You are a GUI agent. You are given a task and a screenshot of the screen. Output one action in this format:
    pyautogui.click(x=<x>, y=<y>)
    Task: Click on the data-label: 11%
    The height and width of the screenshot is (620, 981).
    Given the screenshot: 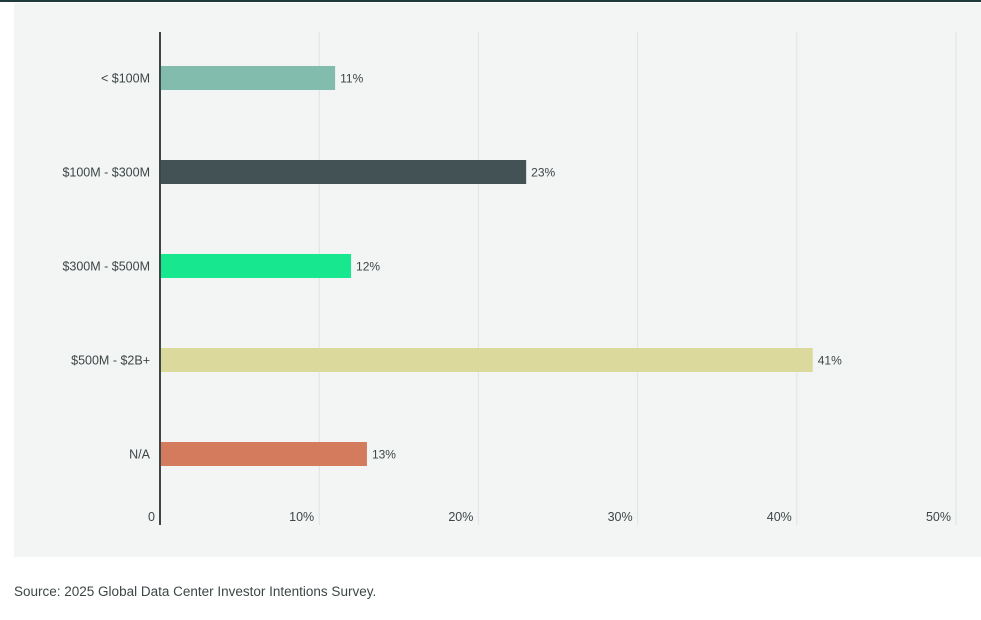 What is the action you would take?
    pyautogui.click(x=351, y=79)
    